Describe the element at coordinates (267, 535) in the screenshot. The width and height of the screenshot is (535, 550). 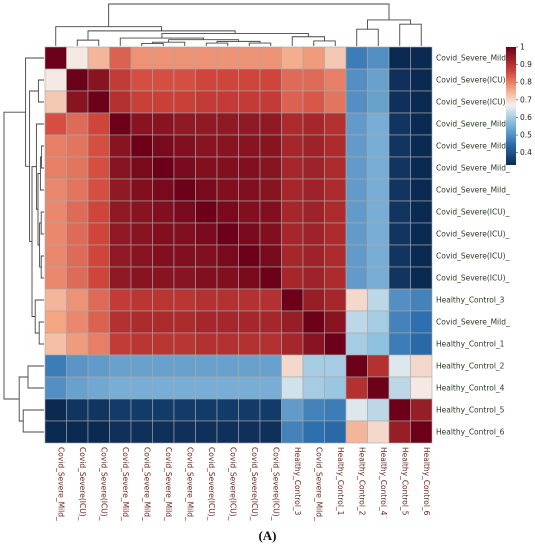
I see `figure-caption: (A)` at that location.